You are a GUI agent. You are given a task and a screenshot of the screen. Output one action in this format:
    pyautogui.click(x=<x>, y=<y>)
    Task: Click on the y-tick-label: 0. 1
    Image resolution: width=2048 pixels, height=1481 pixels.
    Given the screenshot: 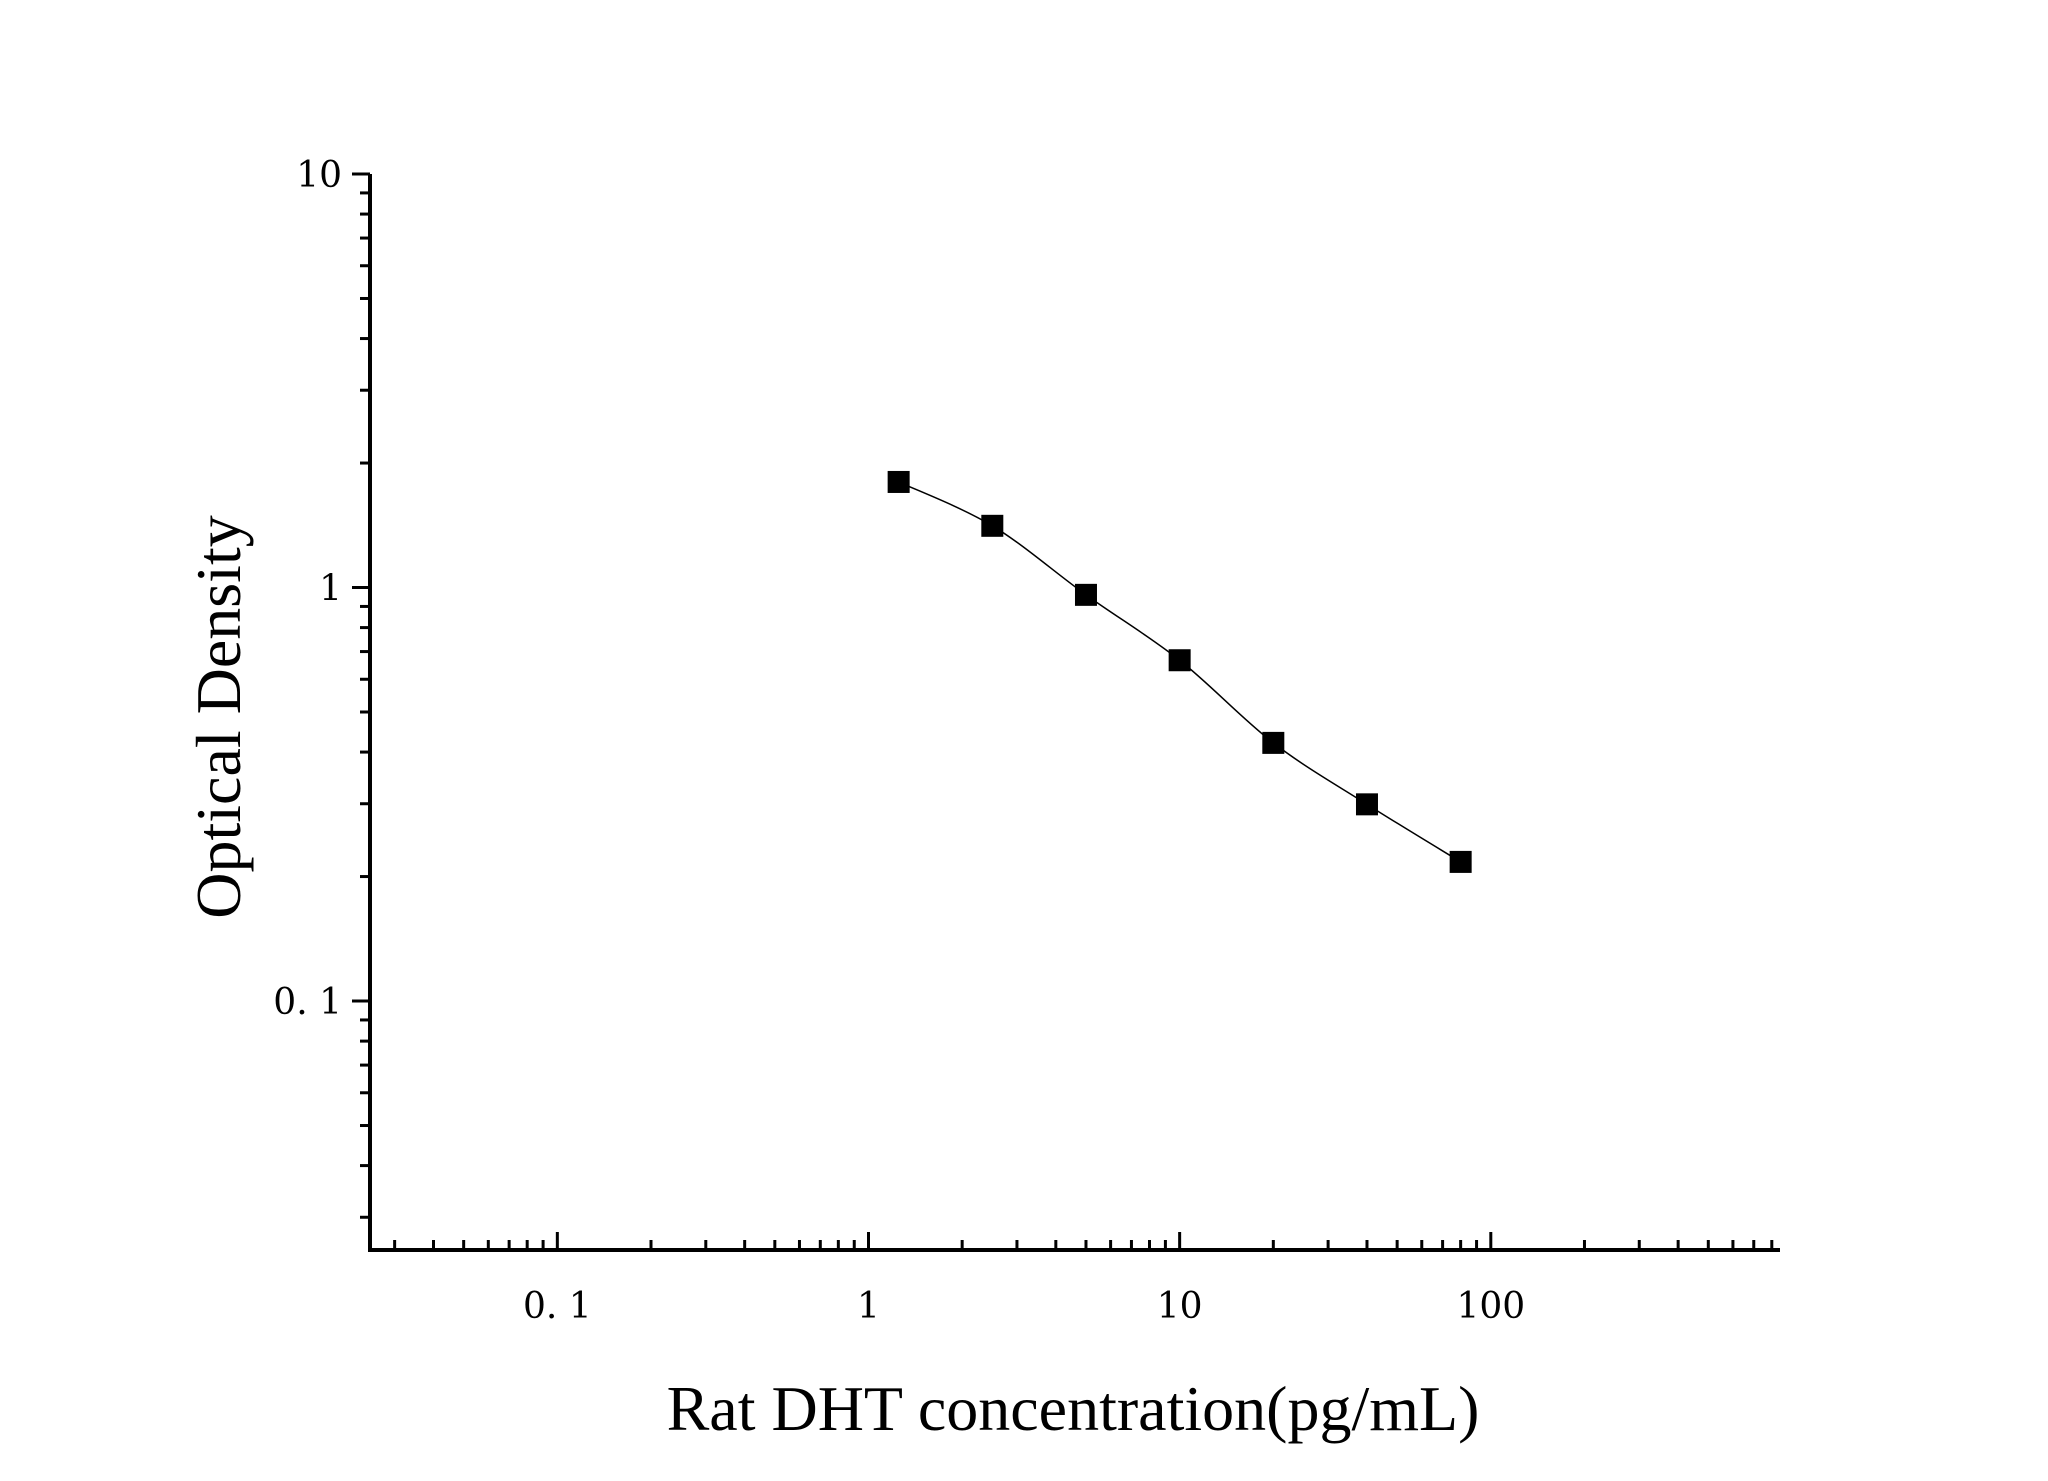 What is the action you would take?
    pyautogui.click(x=307, y=1002)
    